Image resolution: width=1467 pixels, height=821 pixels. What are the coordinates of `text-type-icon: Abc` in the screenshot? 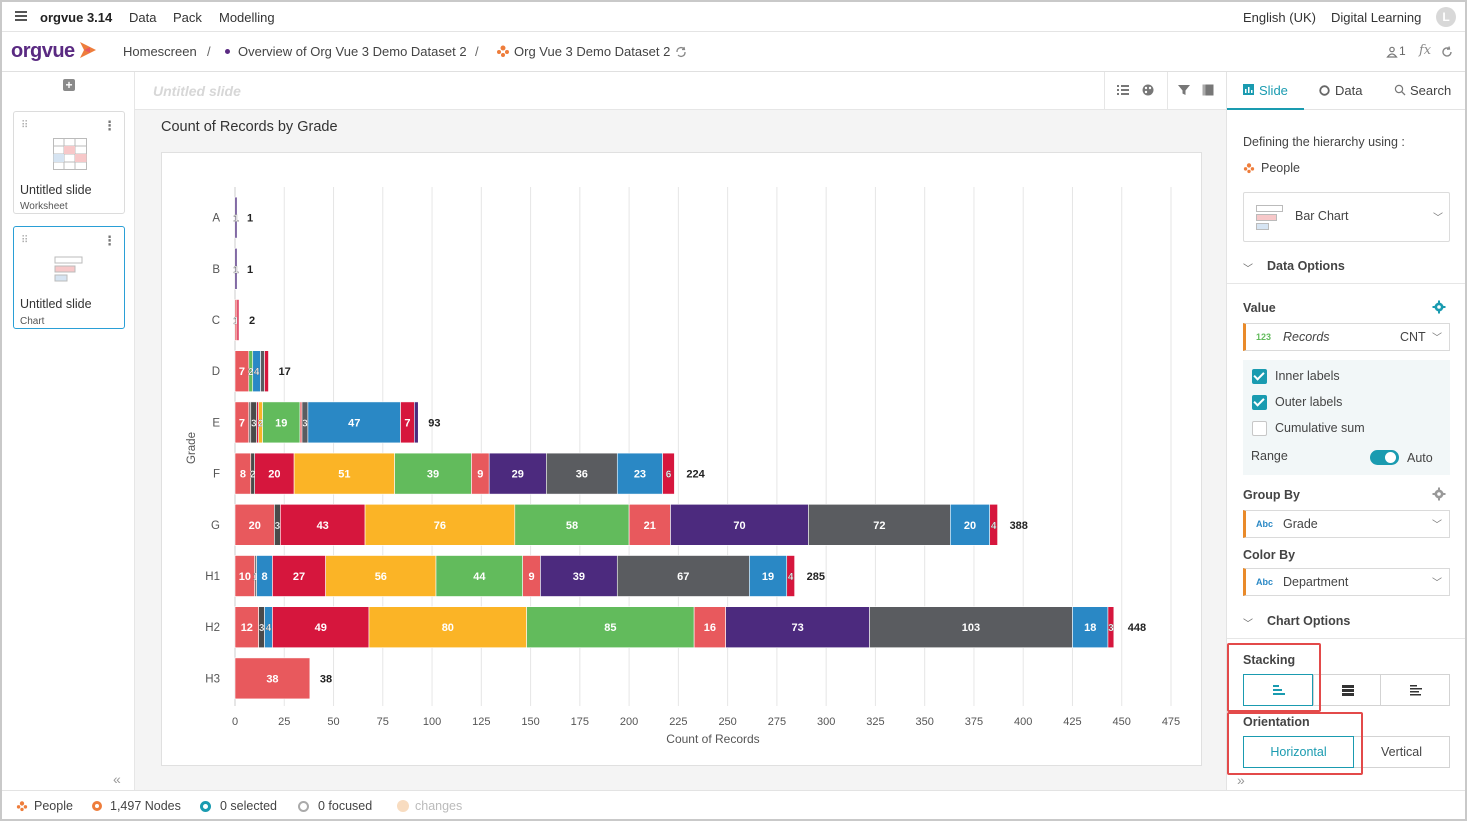 It's located at (1265, 582).